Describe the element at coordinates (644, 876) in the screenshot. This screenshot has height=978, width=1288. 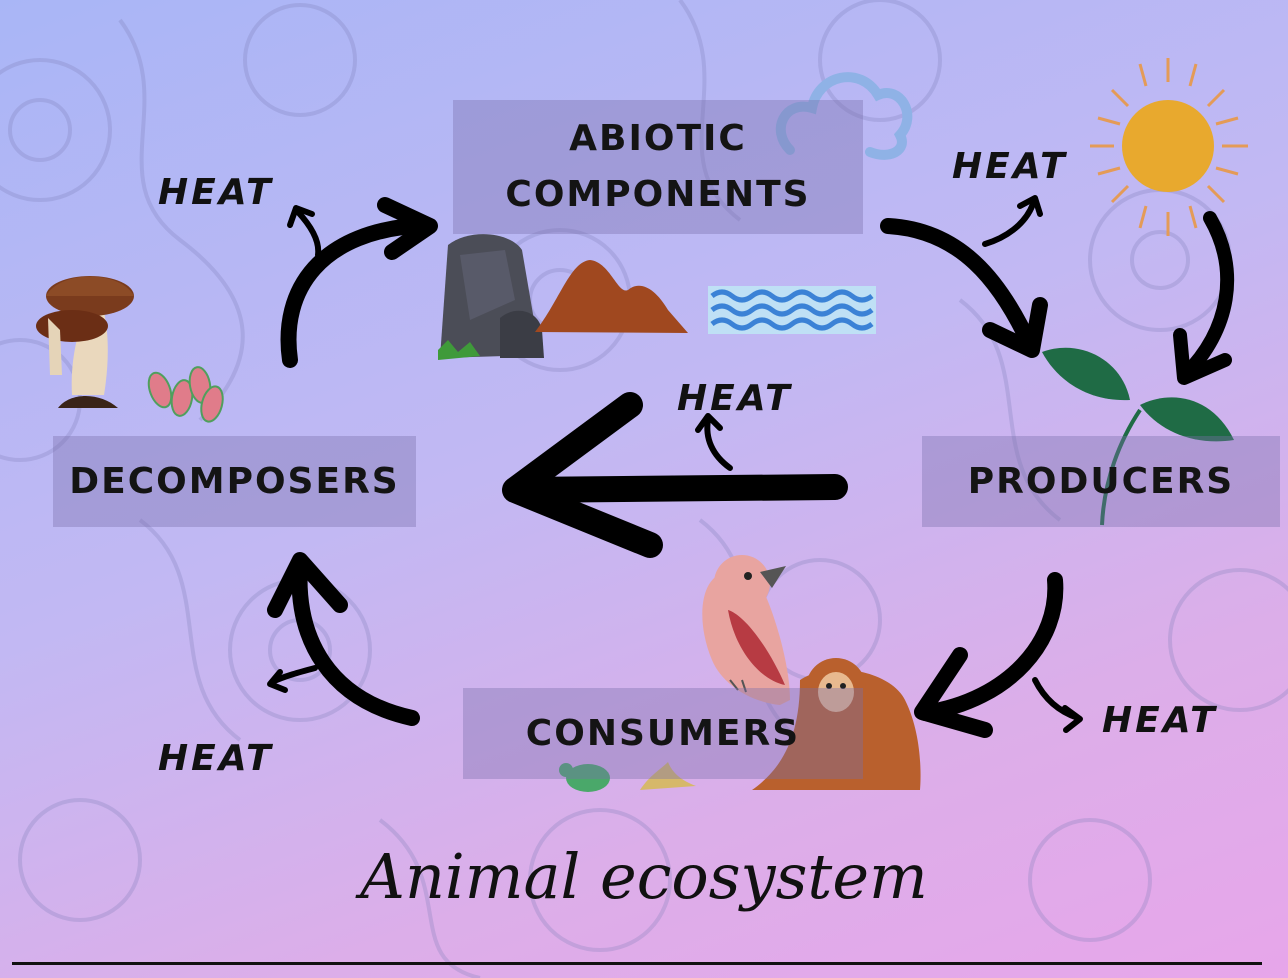
I see `caption-title: Animal ecosystem` at that location.